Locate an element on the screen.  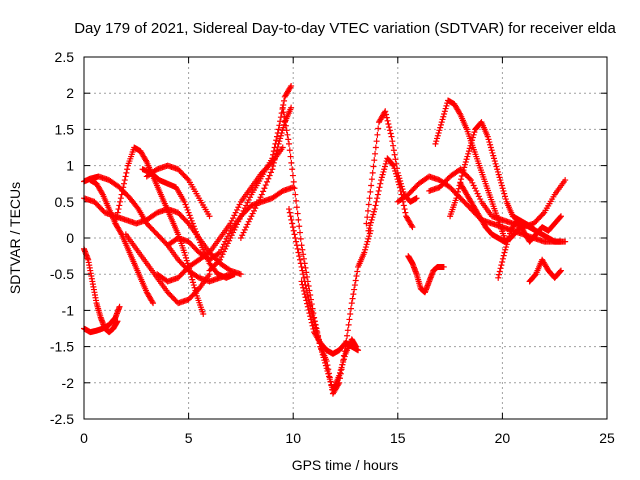
y-tick-label: -2.5 is located at coordinates (62, 419).